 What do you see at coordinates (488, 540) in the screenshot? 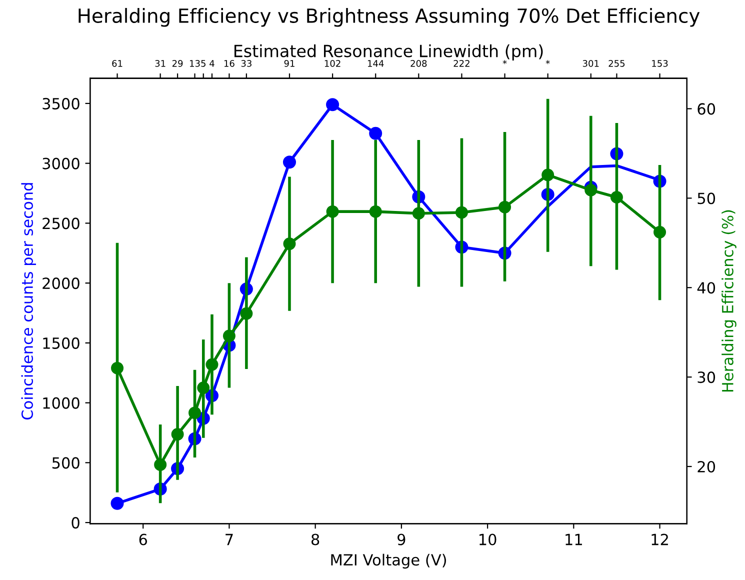
I see `x-tick-label: 10` at bounding box center [488, 540].